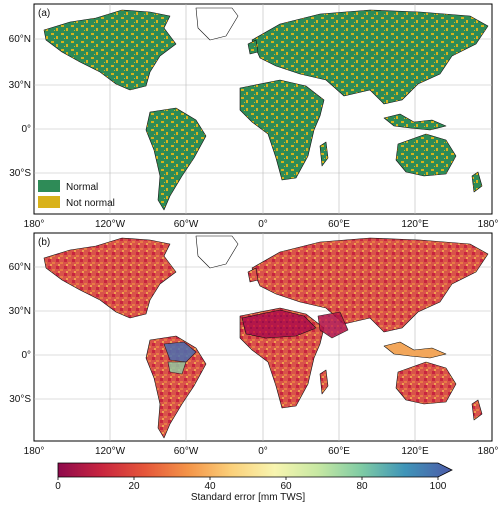 The height and width of the screenshot is (509, 500). Describe the element at coordinates (58, 486) in the screenshot. I see `colorbar-tick-label: 0` at that location.